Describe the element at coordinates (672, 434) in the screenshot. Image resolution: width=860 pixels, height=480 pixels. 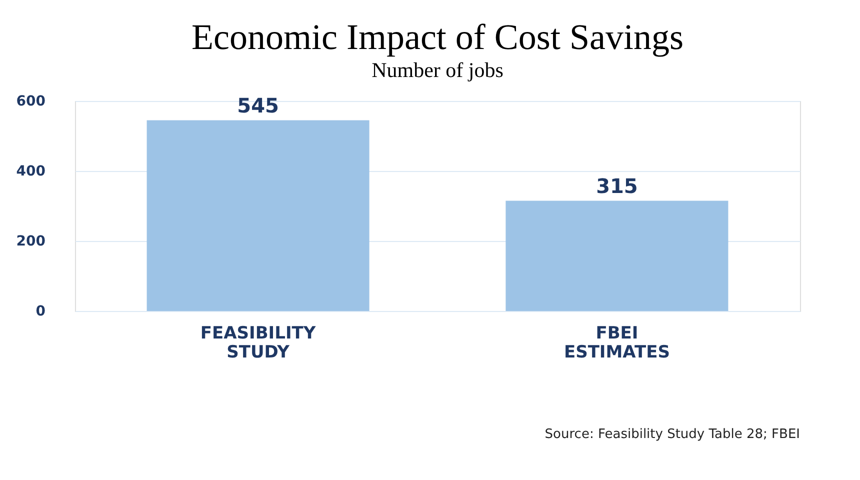
I see `source-note: Source: Feasibility Study Table 28; FBEI` at that location.